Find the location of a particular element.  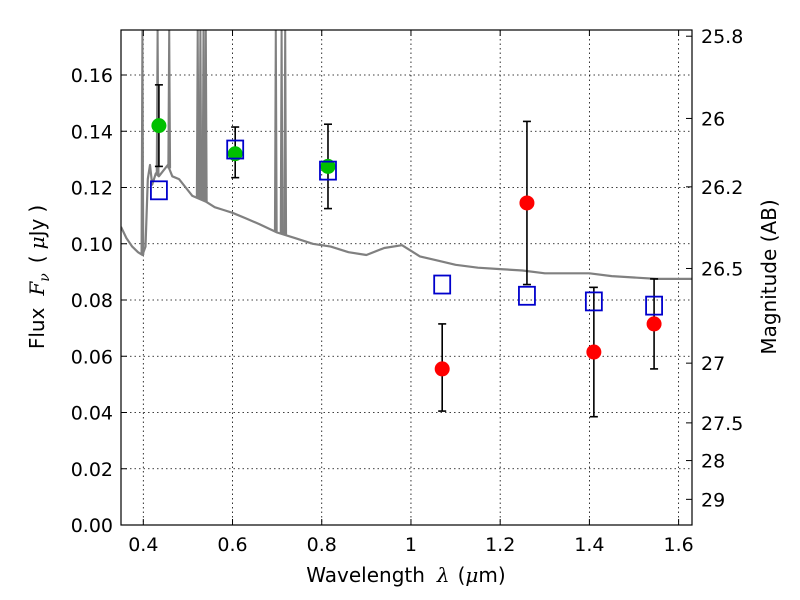

x-tick-label: 0.6 is located at coordinates (232, 545).